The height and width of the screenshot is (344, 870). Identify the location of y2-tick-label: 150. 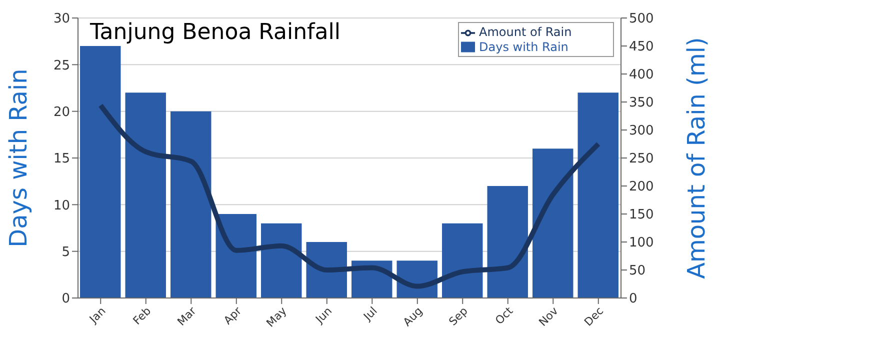
(641, 215).